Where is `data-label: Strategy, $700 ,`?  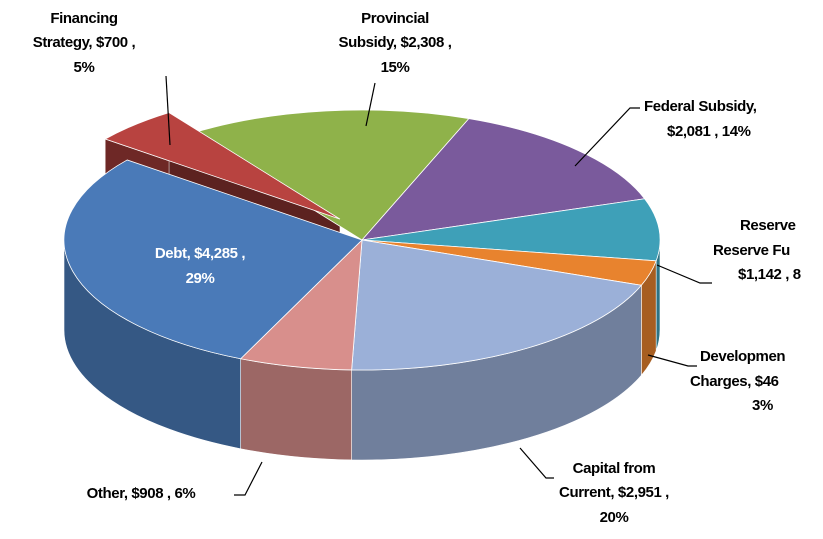
data-label: Strategy, $700 , is located at coordinates (84, 42).